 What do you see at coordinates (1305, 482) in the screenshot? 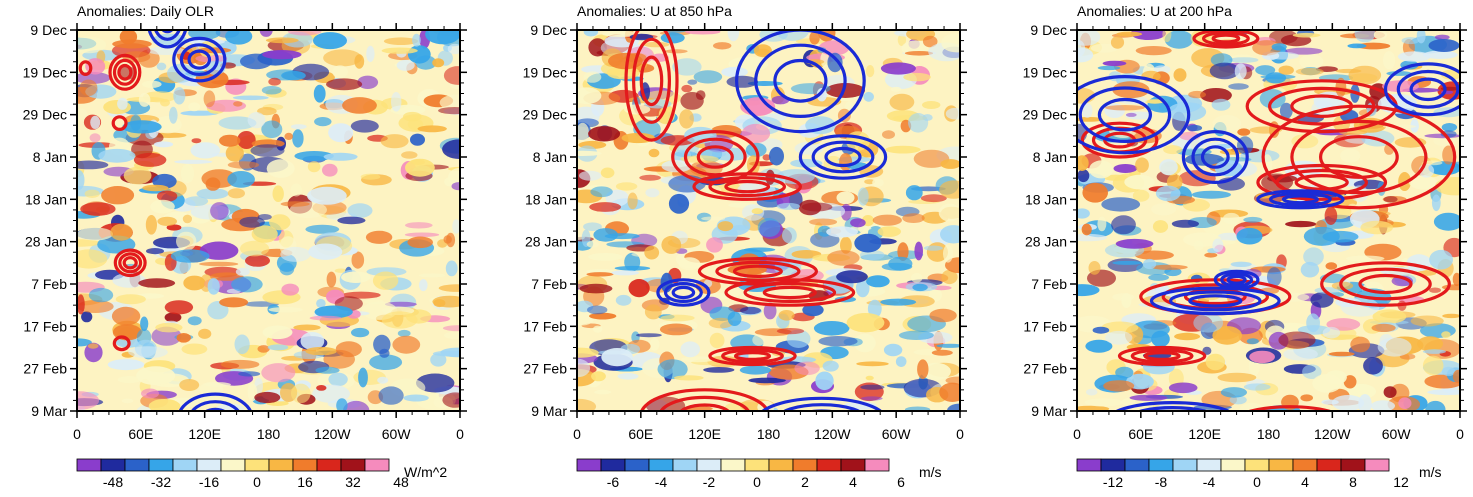
I see `colorbar-label: 4` at bounding box center [1305, 482].